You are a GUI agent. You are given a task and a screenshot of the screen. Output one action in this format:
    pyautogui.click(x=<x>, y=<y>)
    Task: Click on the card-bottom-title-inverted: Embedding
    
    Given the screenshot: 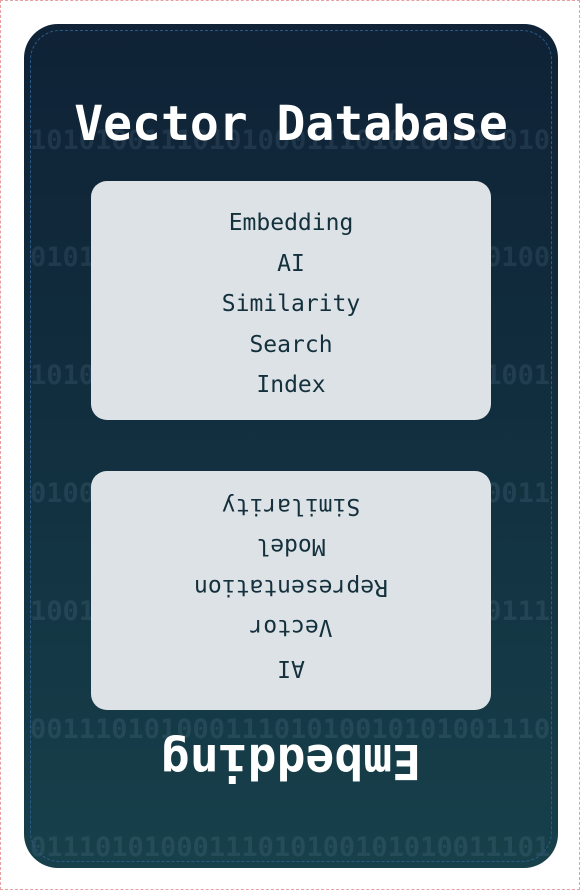 What is the action you would take?
    pyautogui.click(x=291, y=761)
    